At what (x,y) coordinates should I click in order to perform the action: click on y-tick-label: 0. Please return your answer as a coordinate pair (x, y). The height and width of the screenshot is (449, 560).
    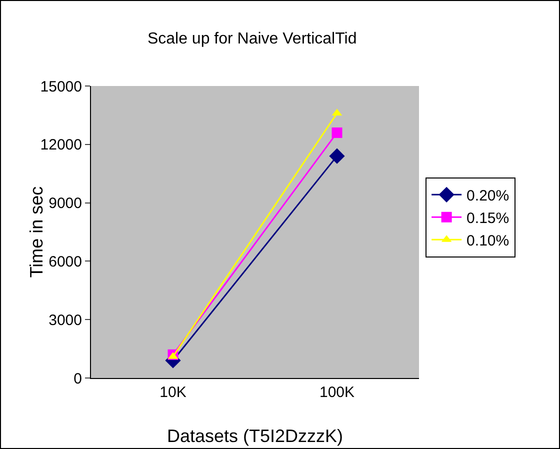
    Looking at the image, I should click on (78, 379).